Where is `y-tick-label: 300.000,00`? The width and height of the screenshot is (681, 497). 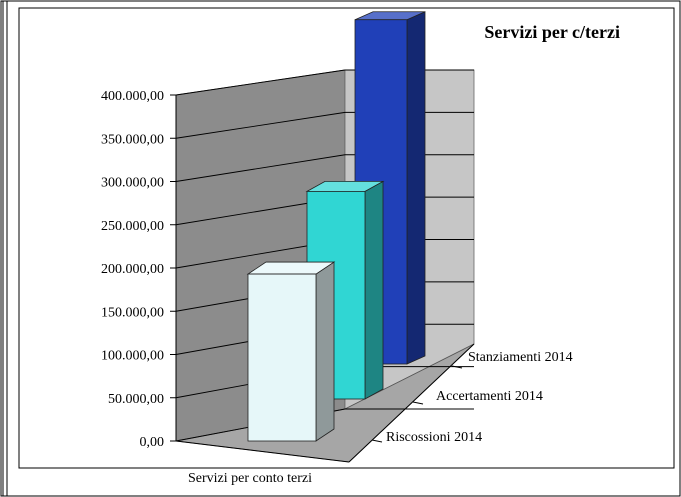
y-tick-label: 300.000,00 is located at coordinates (132, 183).